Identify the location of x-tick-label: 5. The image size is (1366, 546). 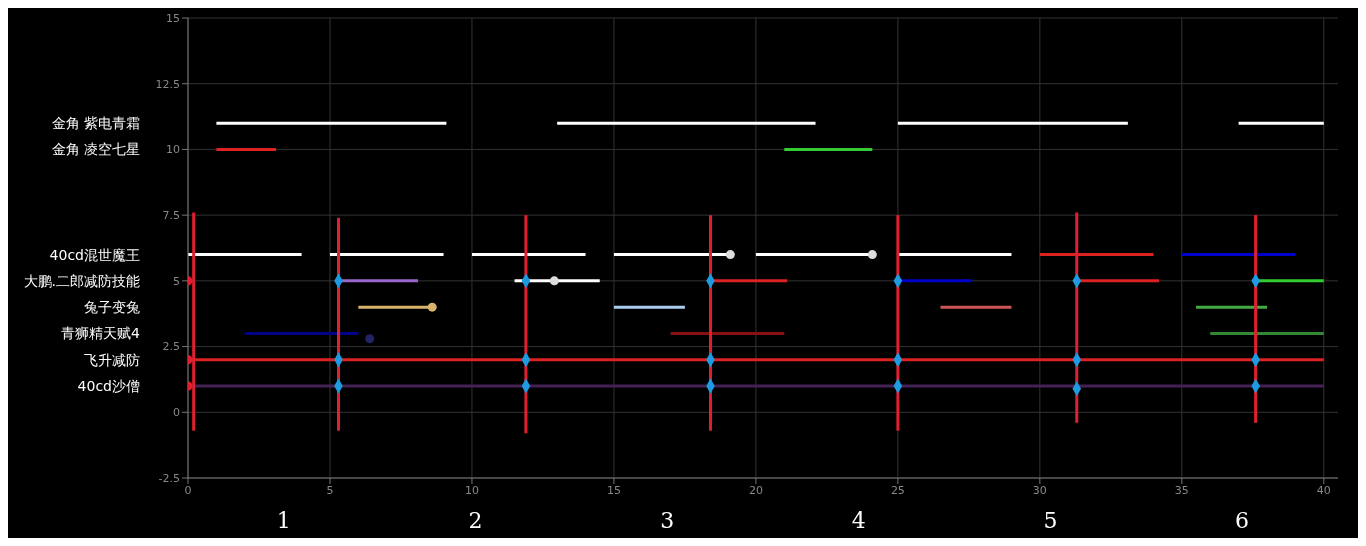
(330, 490).